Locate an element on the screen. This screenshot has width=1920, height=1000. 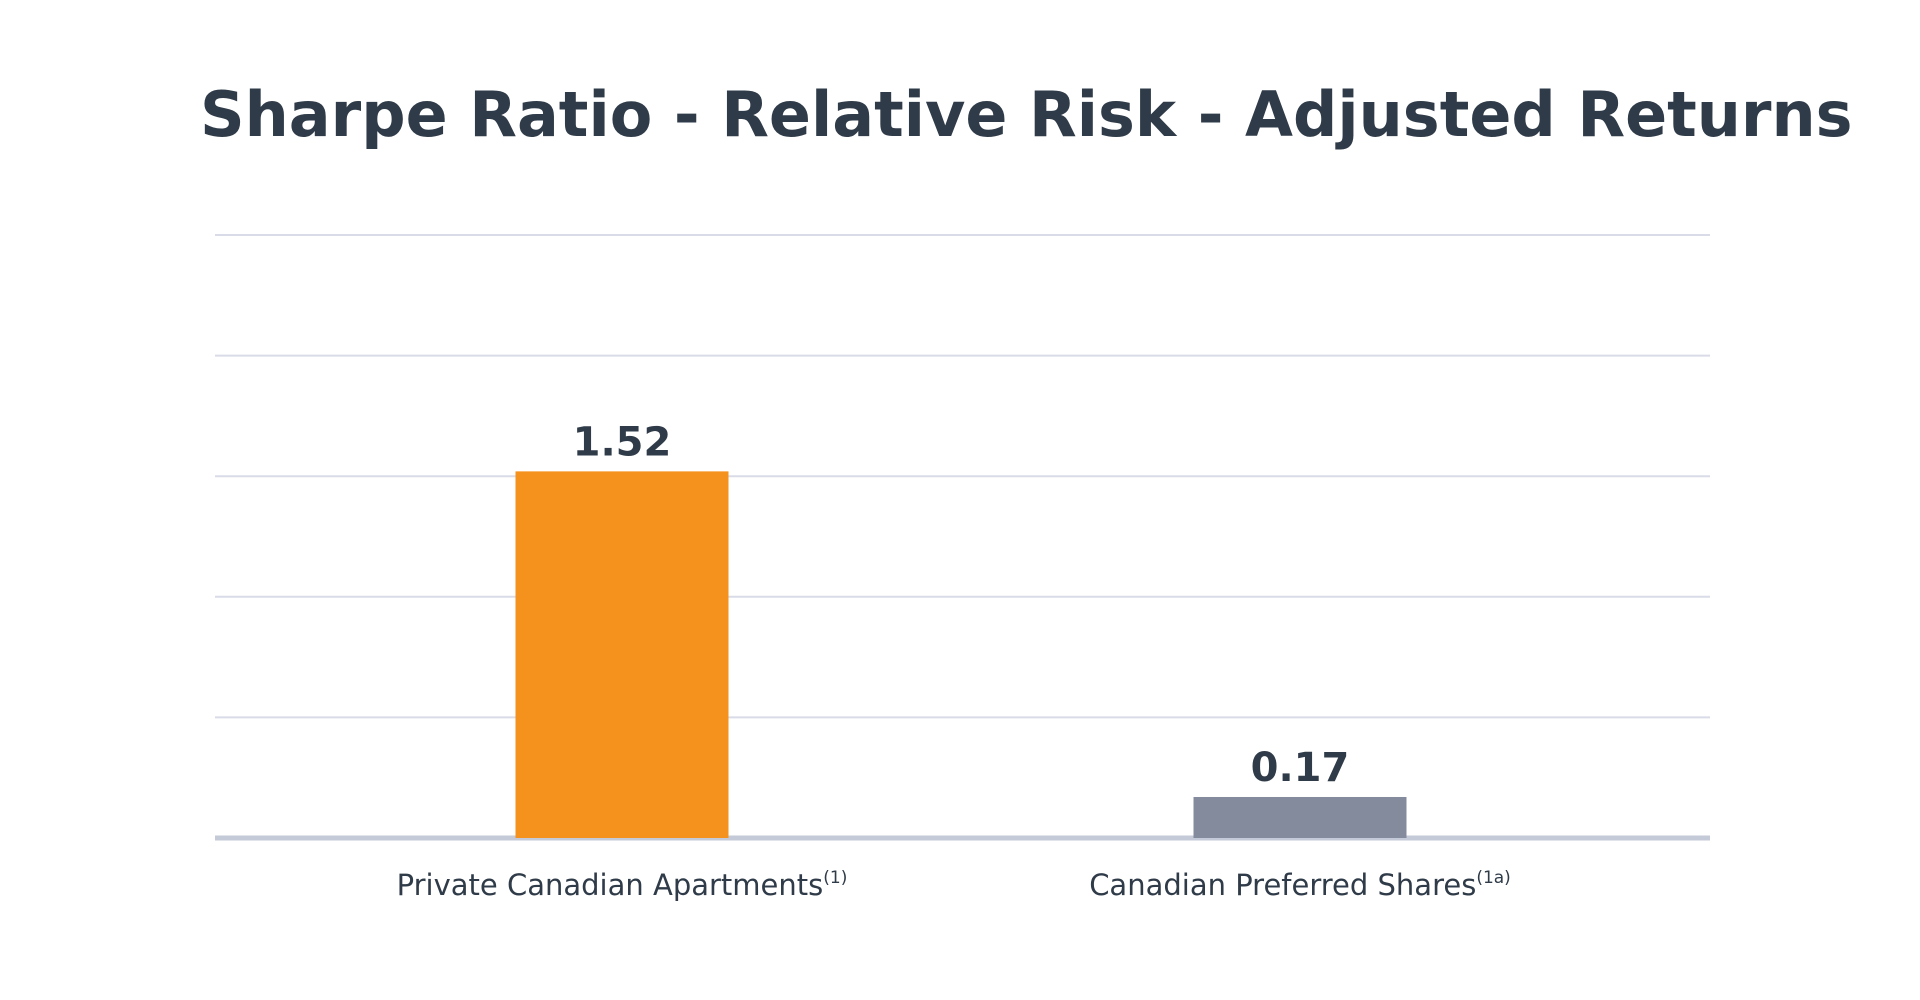
category-superscript-1: (1) is located at coordinates (835, 878).